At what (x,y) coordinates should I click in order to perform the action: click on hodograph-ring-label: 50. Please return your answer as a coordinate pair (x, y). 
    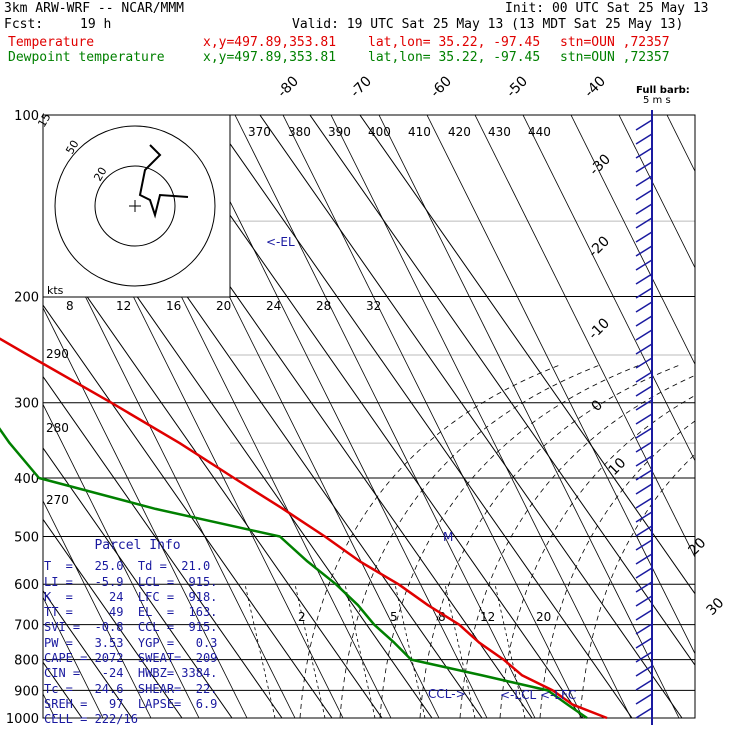
    Looking at the image, I should click on (72, 147).